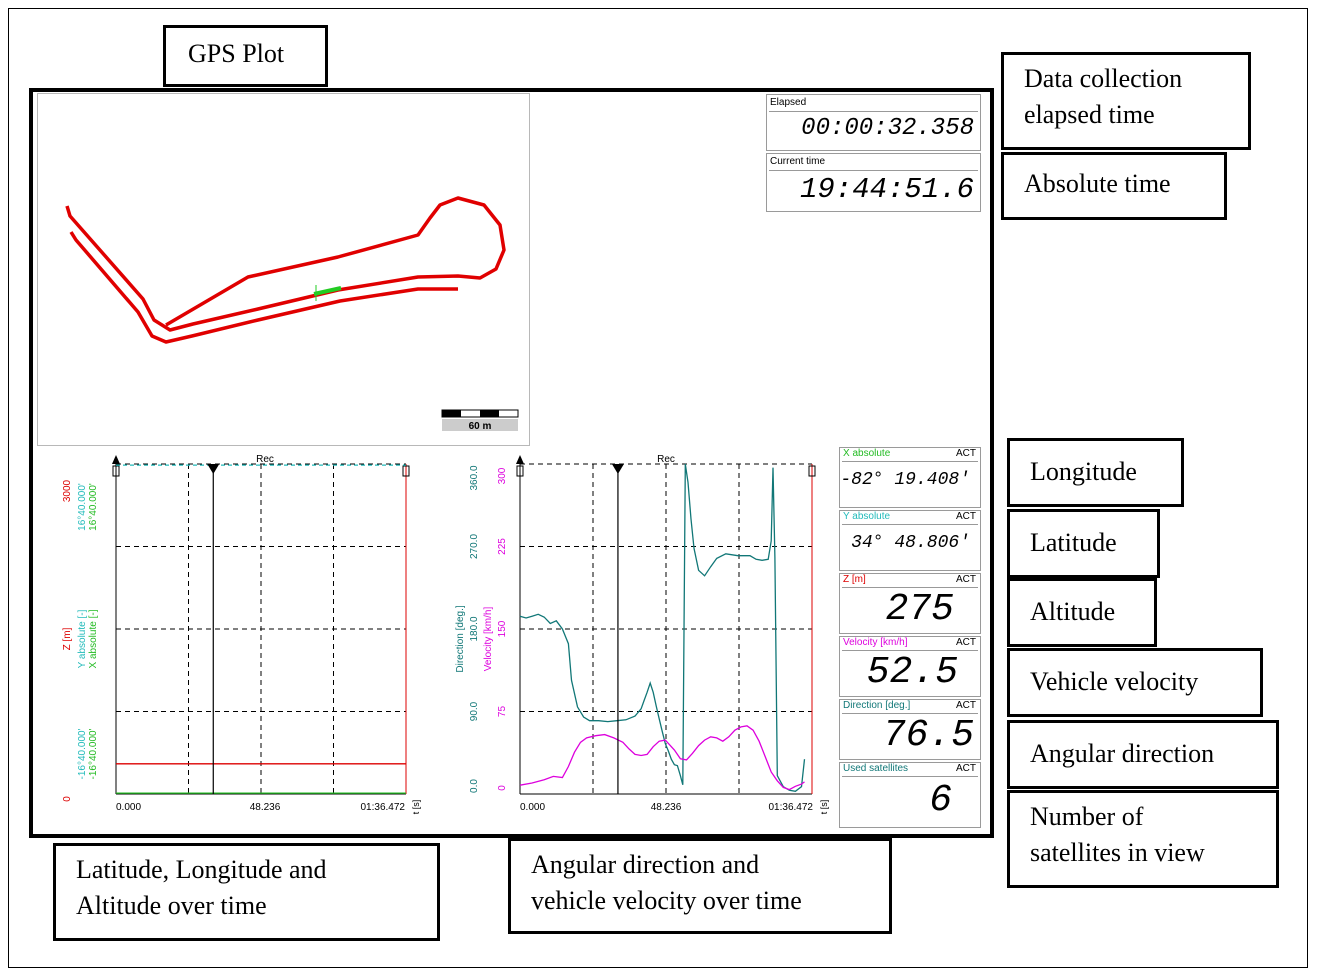 Image resolution: width=1317 pixels, height=971 pixels. What do you see at coordinates (1087, 816) in the screenshot?
I see `callout-satellites-line1: Number of` at bounding box center [1087, 816].